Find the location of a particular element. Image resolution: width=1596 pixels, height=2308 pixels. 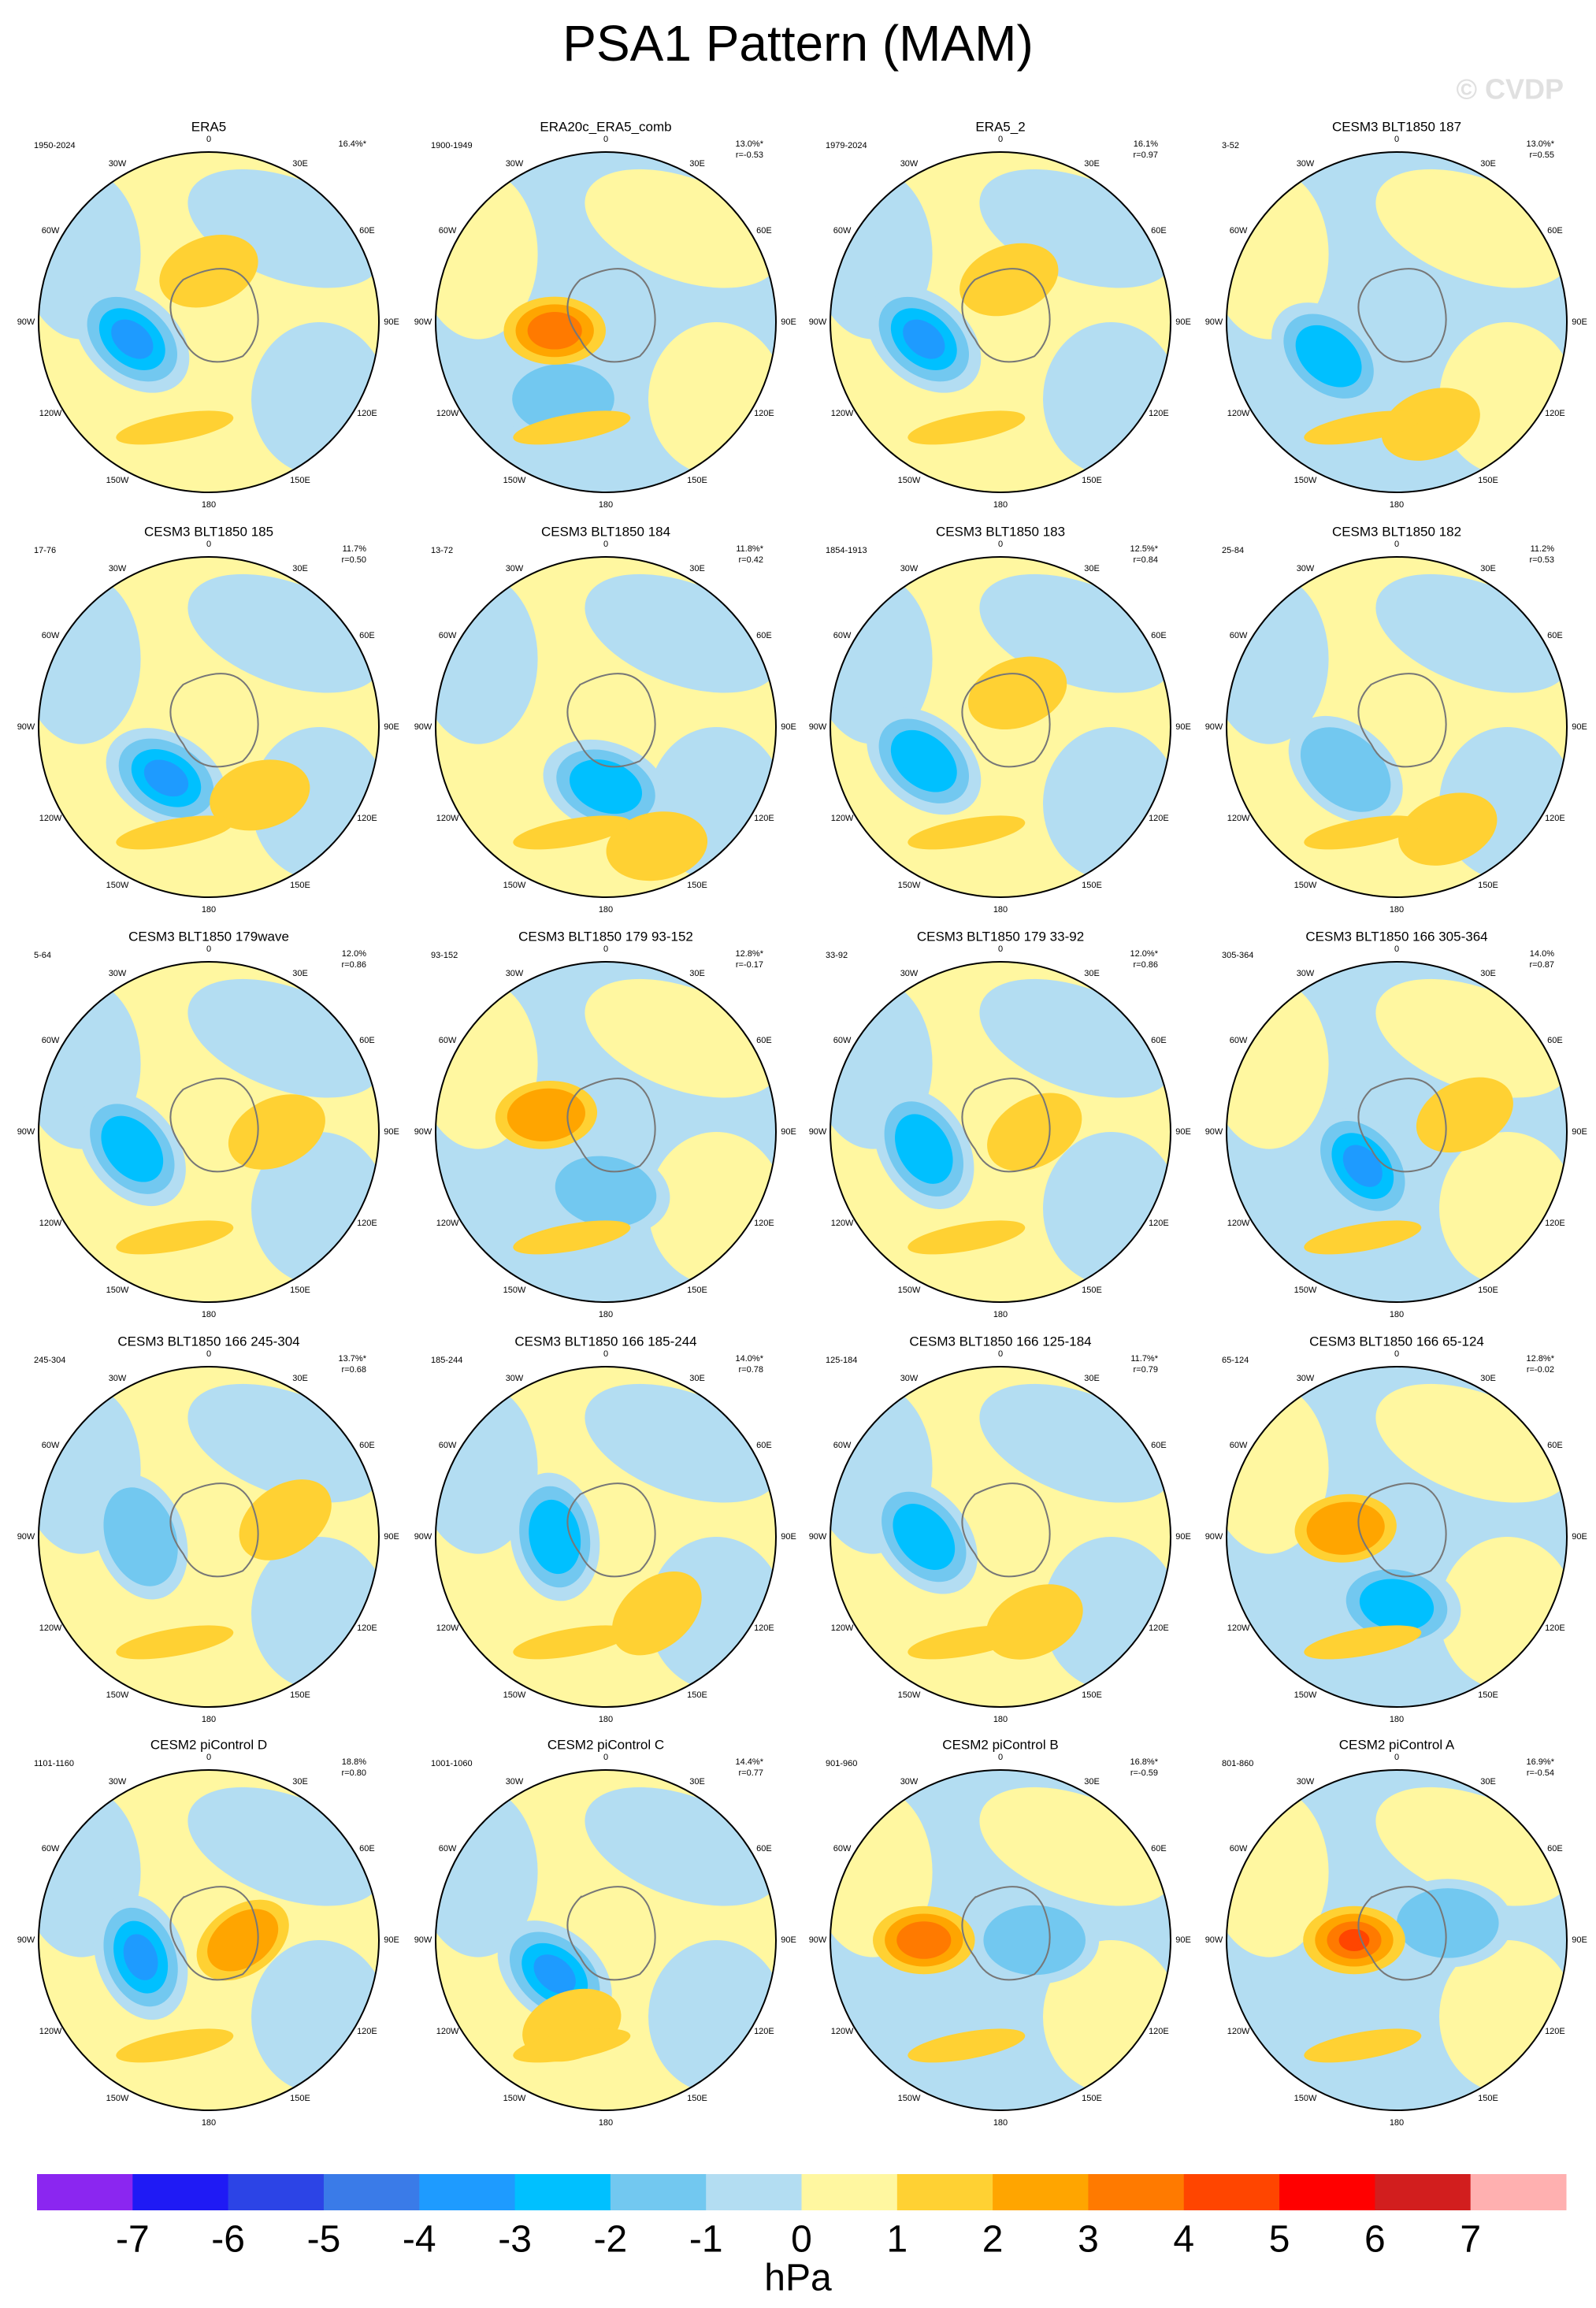

panel-variance: 11.8%* is located at coordinates (749, 549).